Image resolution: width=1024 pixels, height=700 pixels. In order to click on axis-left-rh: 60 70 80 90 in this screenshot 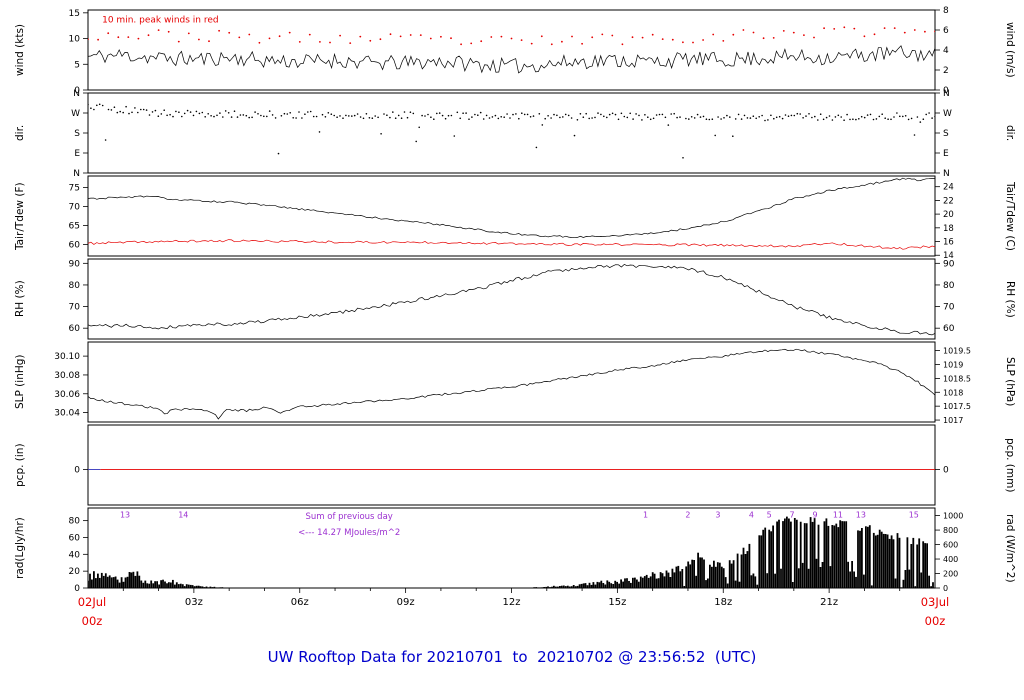, I will do `click(78, 296)`.